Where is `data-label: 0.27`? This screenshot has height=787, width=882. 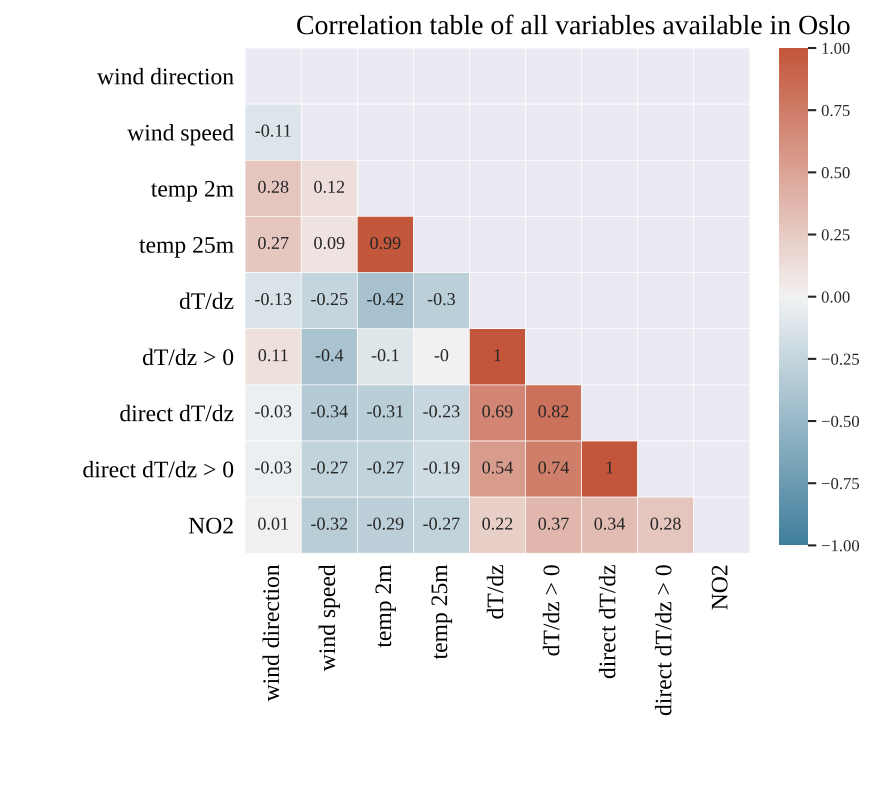 data-label: 0.27 is located at coordinates (273, 243).